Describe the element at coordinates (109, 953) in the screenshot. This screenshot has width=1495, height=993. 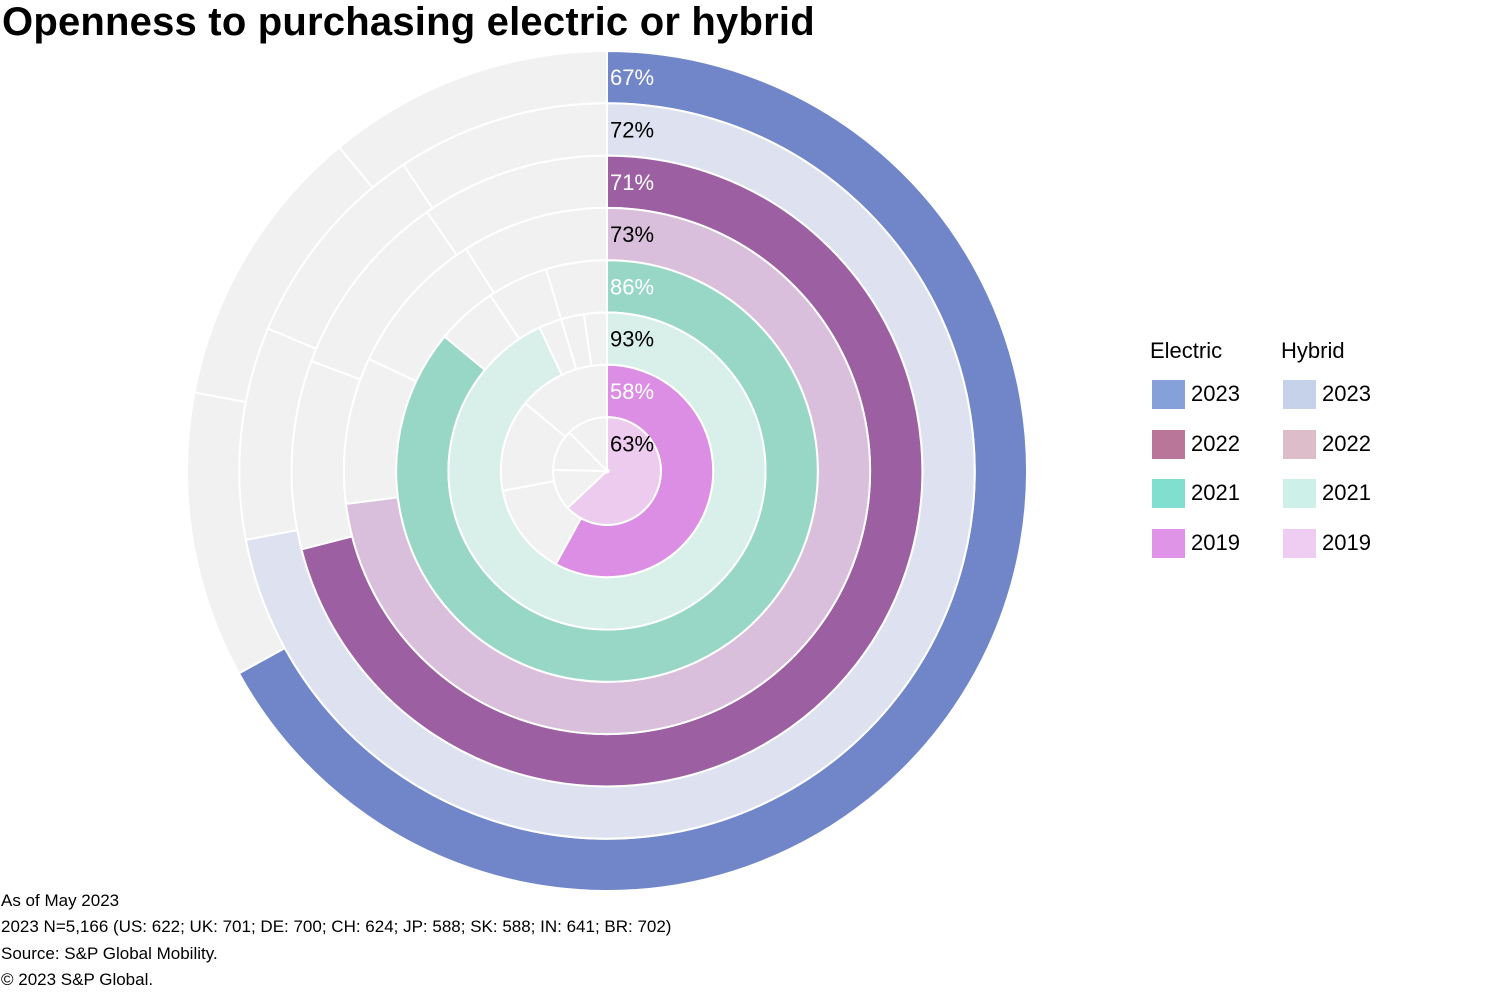
I see `footnote-source: Source: S&P Global Mobility.` at that location.